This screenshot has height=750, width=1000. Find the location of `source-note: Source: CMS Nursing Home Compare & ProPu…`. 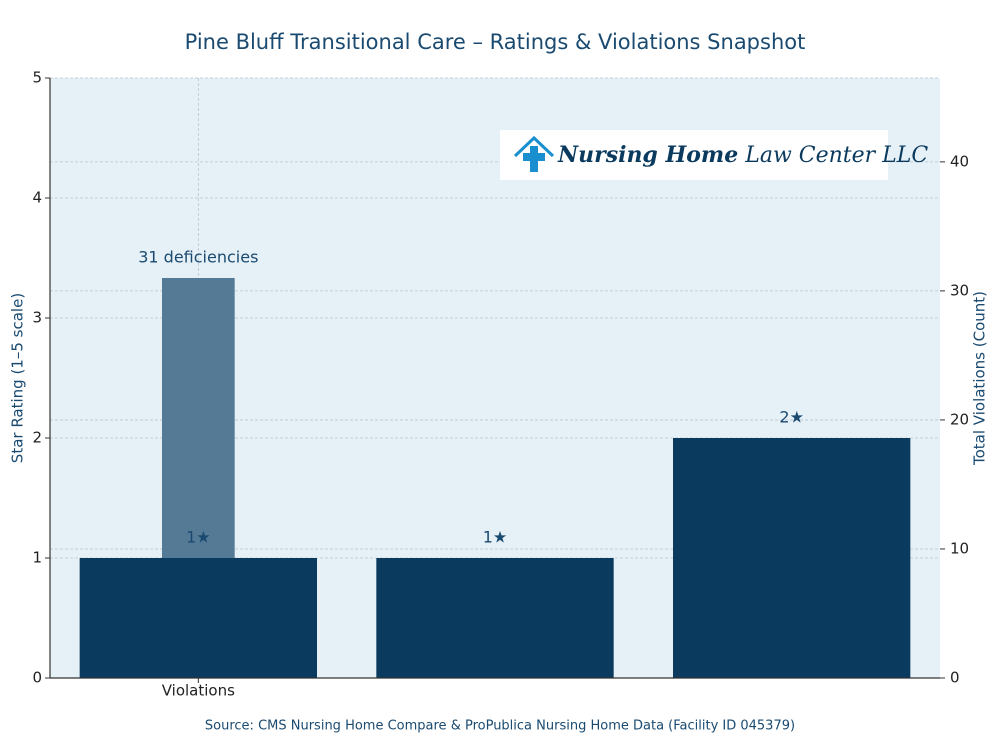

source-note: Source: CMS Nursing Home Compare & ProPu… is located at coordinates (500, 726).